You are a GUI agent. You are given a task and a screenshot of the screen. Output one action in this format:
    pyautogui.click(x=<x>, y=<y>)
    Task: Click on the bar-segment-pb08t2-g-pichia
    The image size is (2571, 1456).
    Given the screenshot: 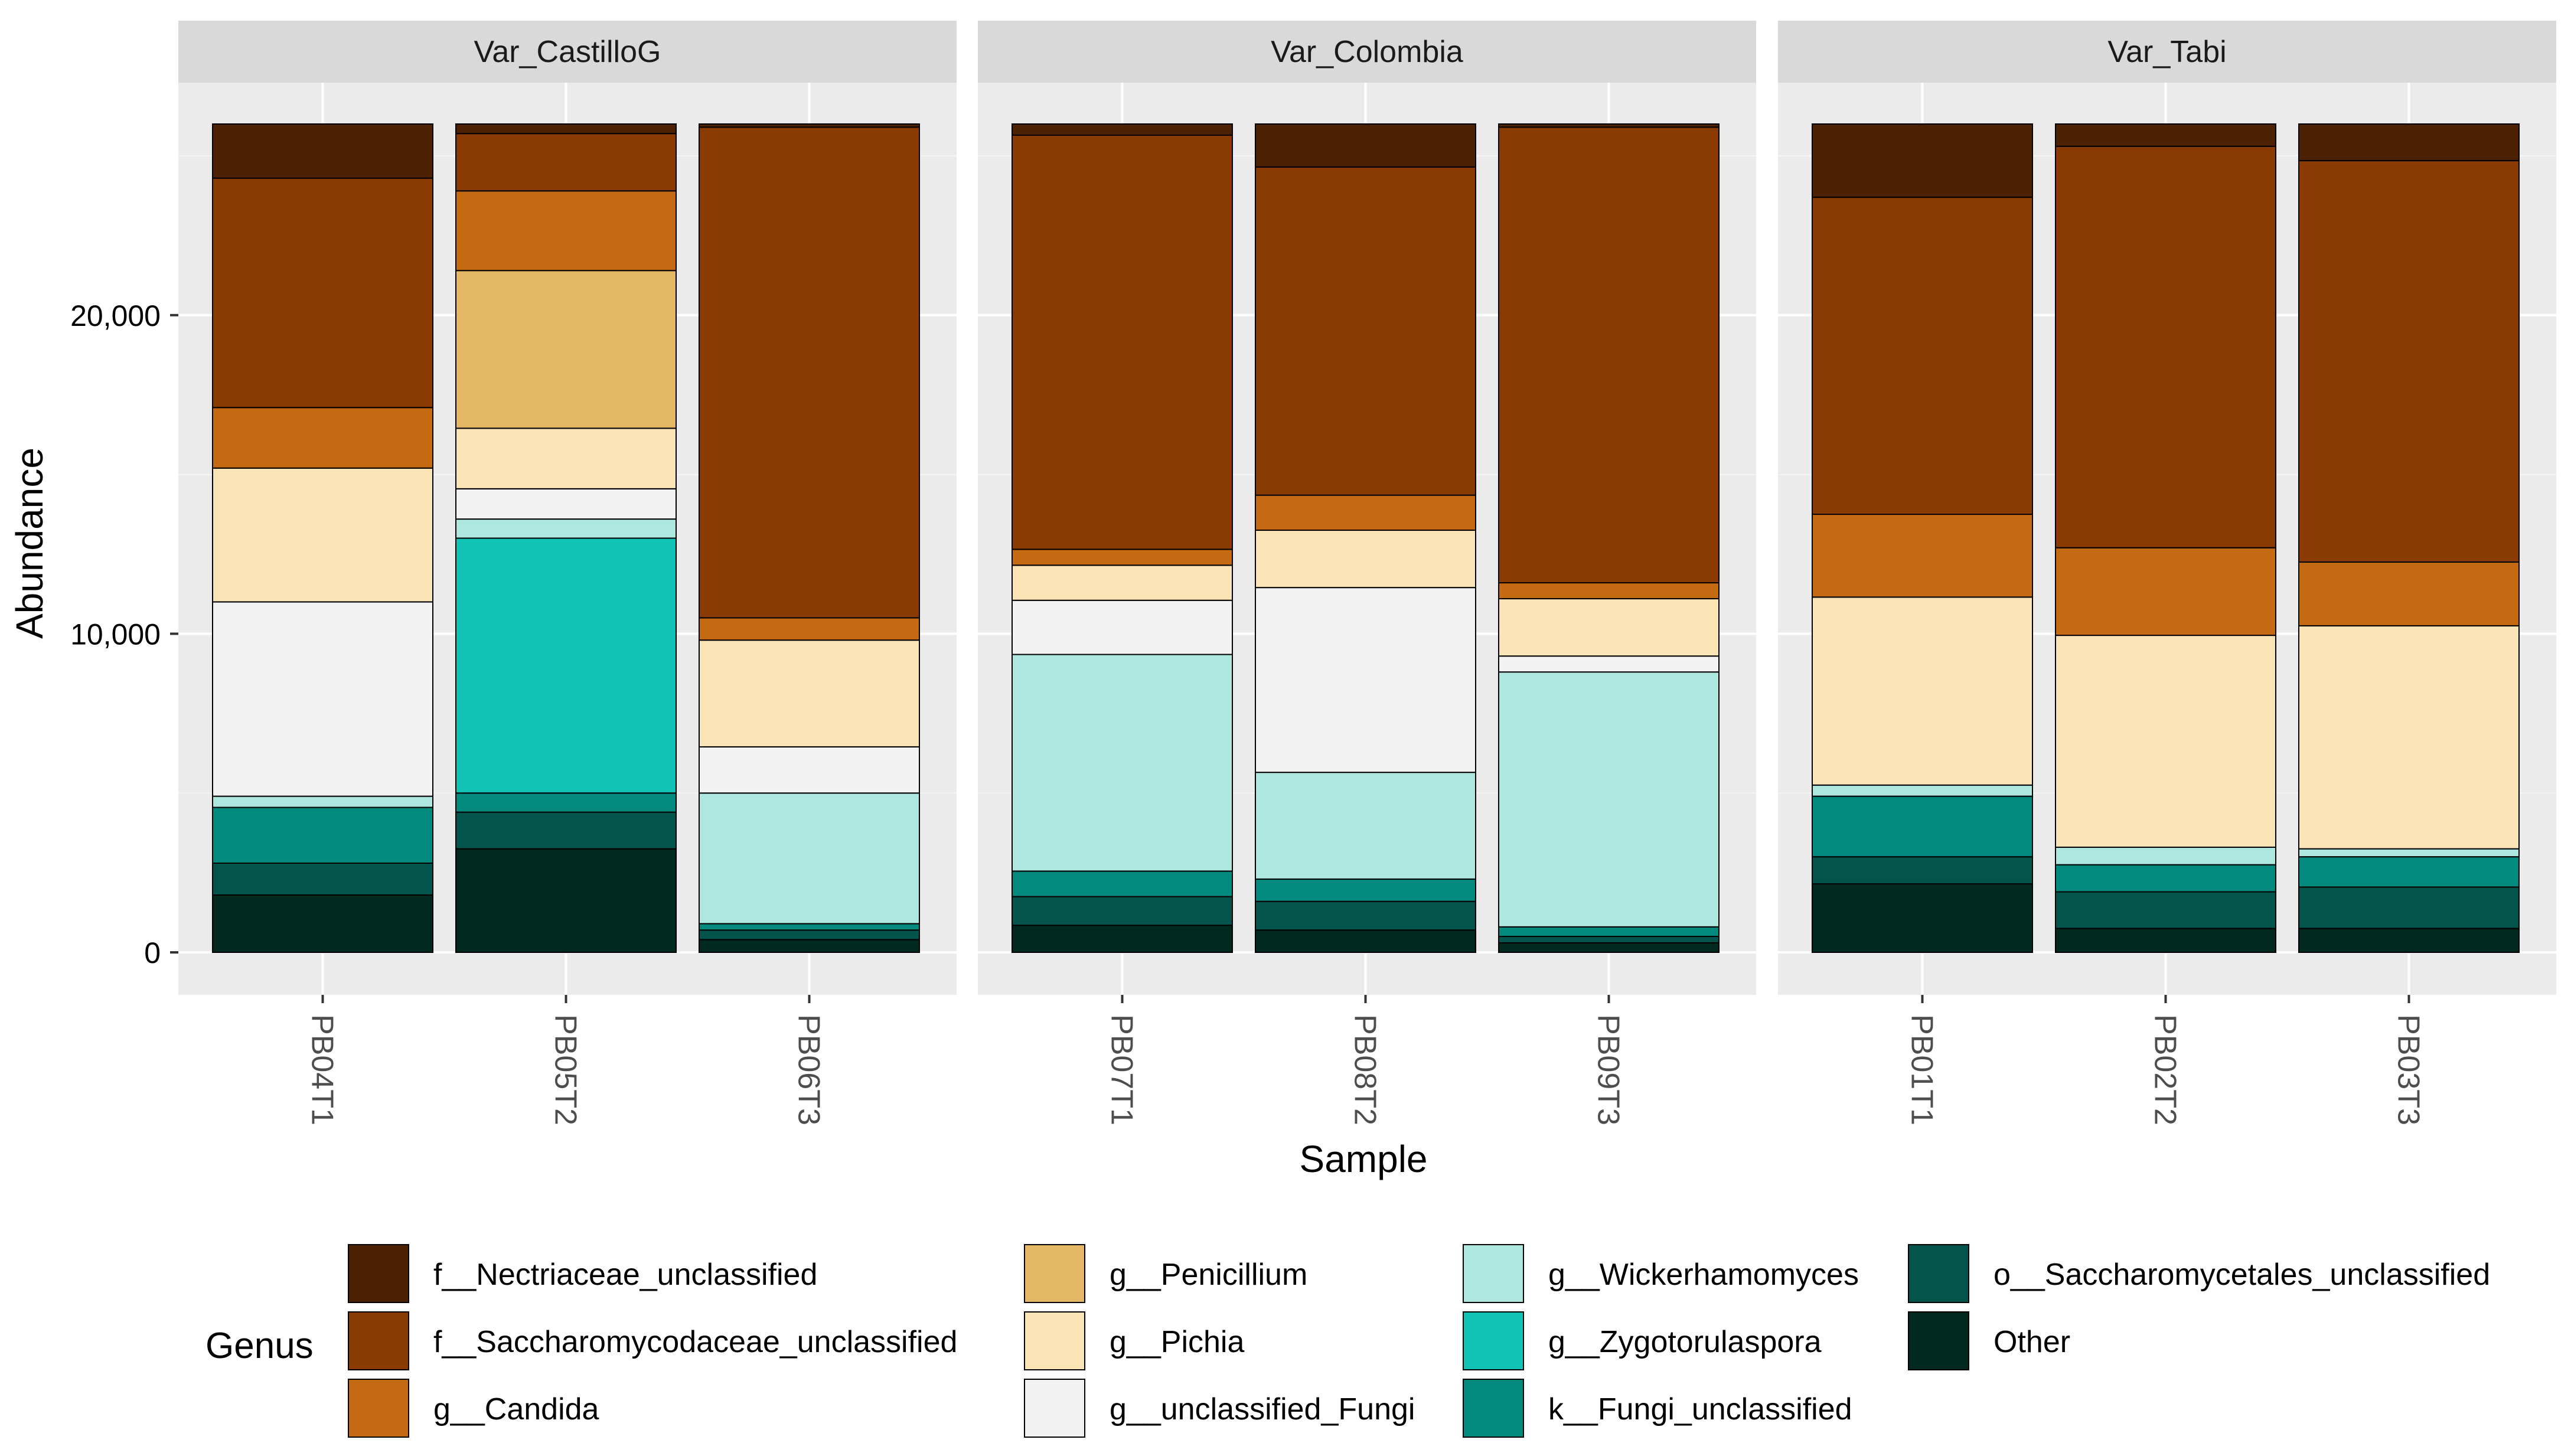 What is the action you would take?
    pyautogui.click(x=1366, y=559)
    